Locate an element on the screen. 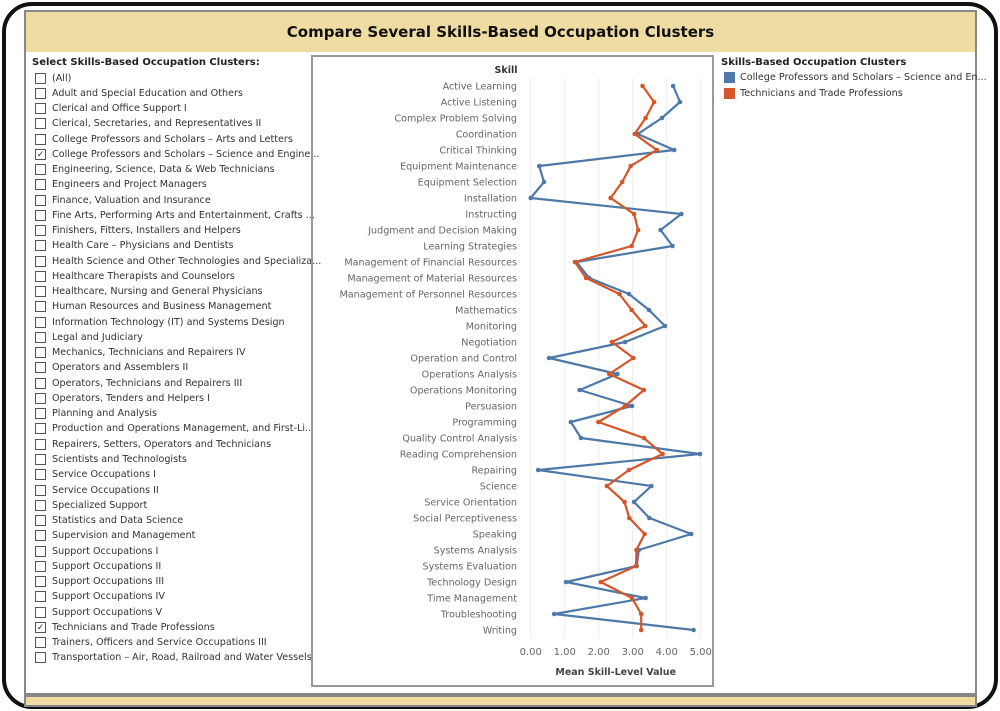 The width and height of the screenshot is (1000, 711). filter-item: Supervision and Management is located at coordinates (115, 536).